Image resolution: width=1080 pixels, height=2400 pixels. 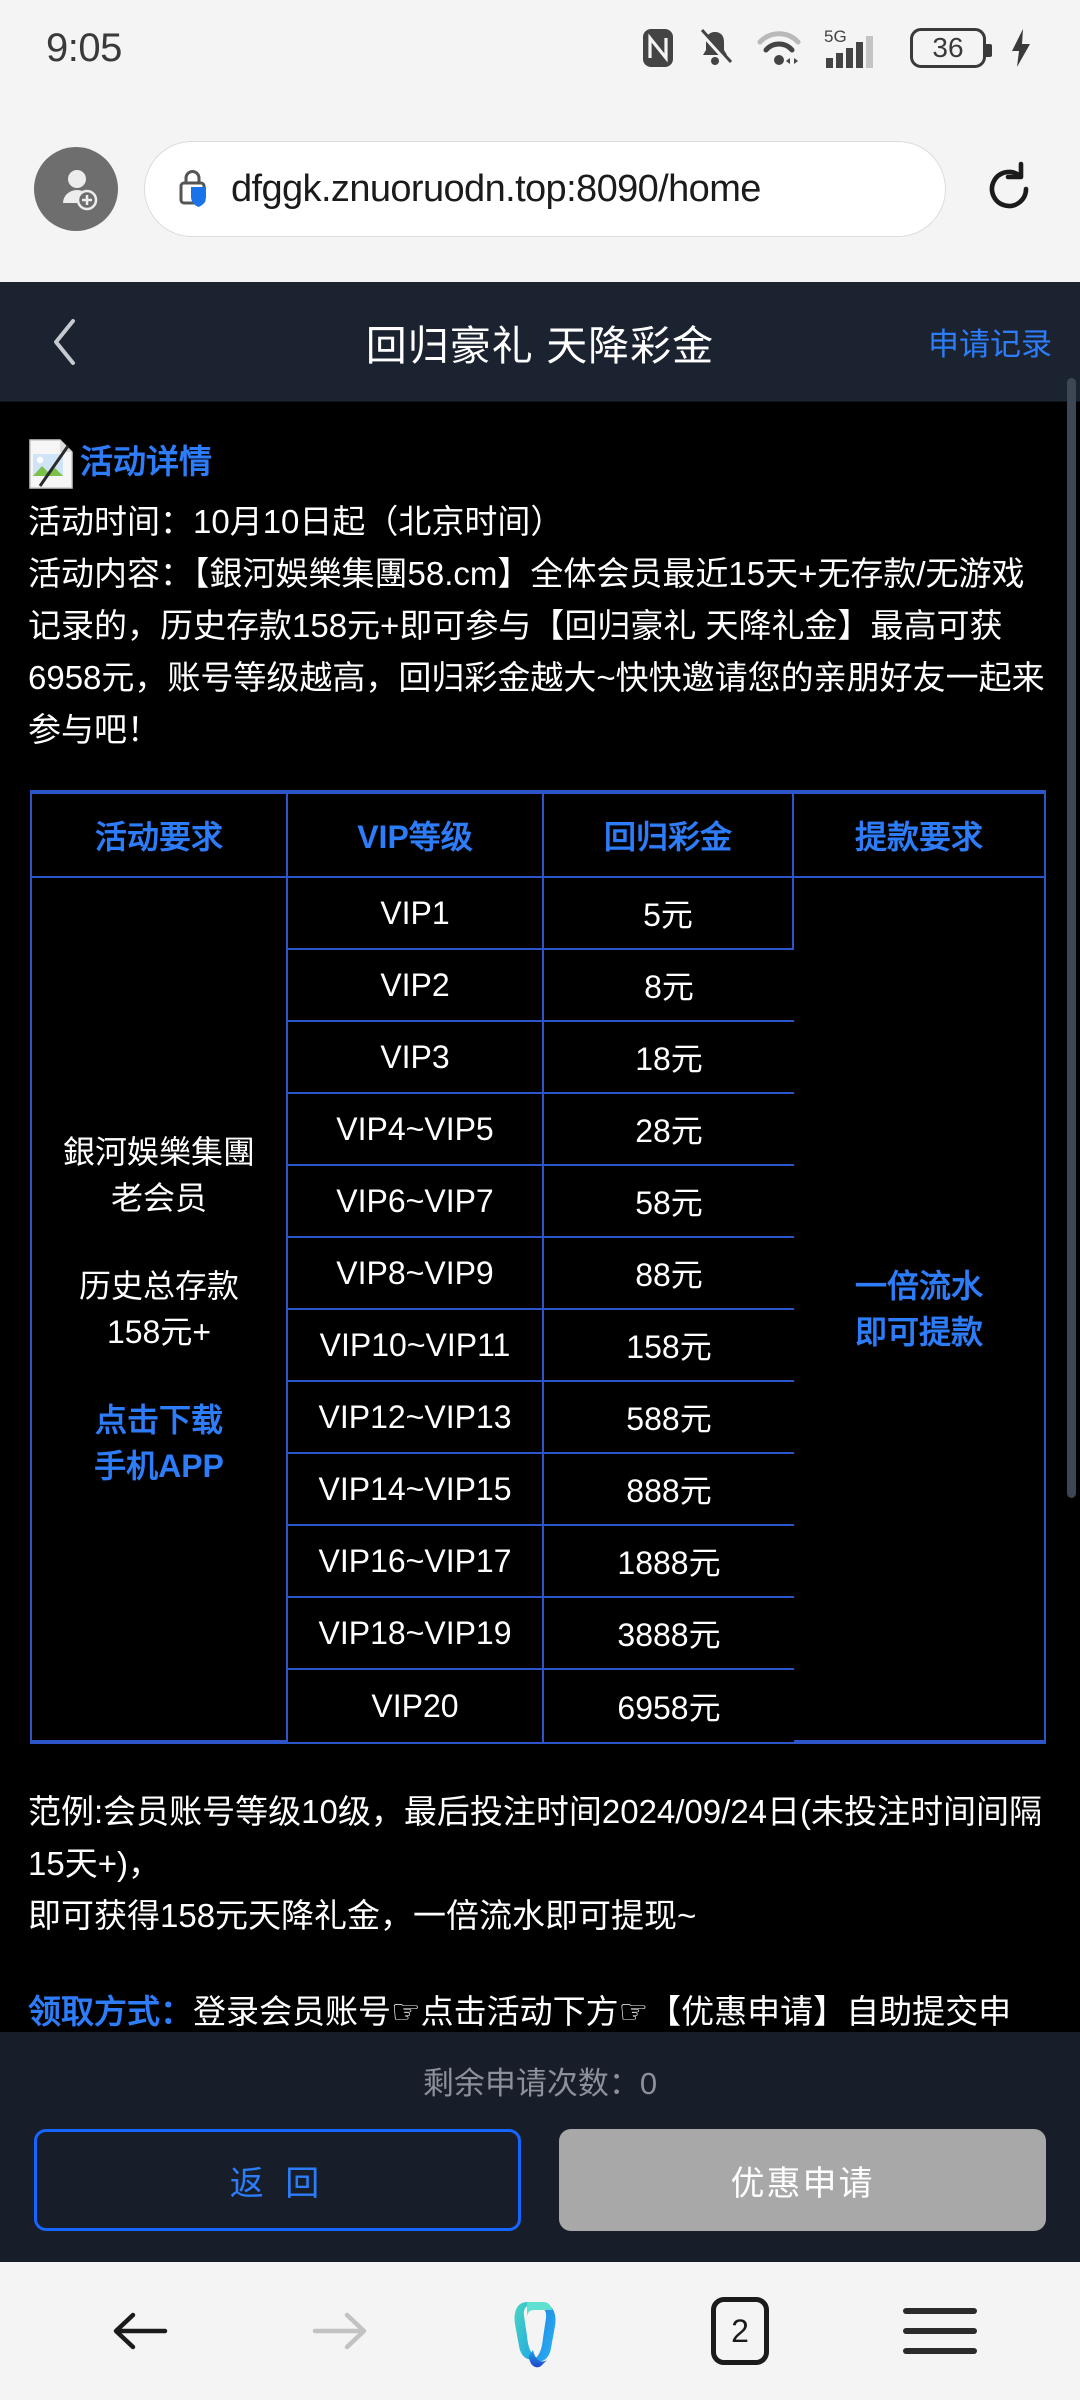 I want to click on vip-level-cell: VIP4~VIP5, so click(x=416, y=1130).